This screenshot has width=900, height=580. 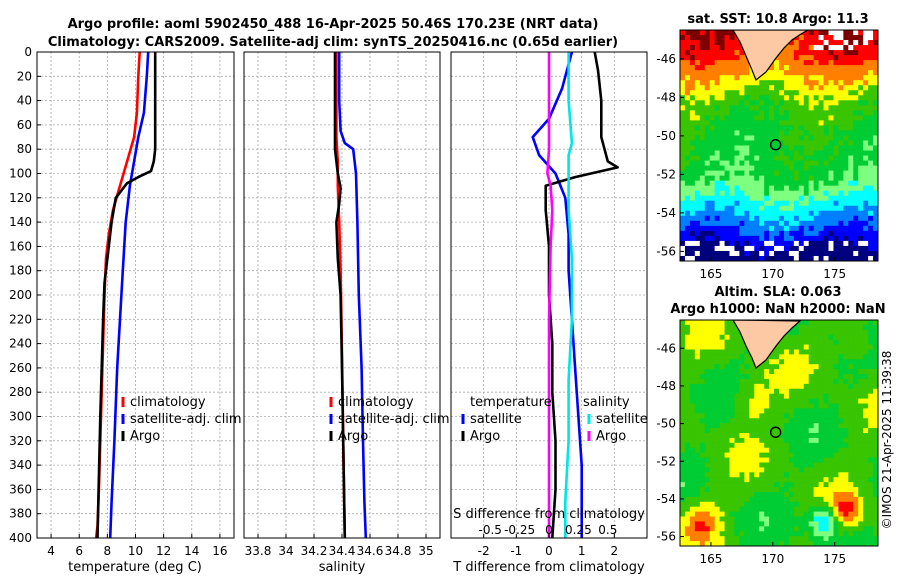 I want to click on legend-label: climatology, so click(x=168, y=402).